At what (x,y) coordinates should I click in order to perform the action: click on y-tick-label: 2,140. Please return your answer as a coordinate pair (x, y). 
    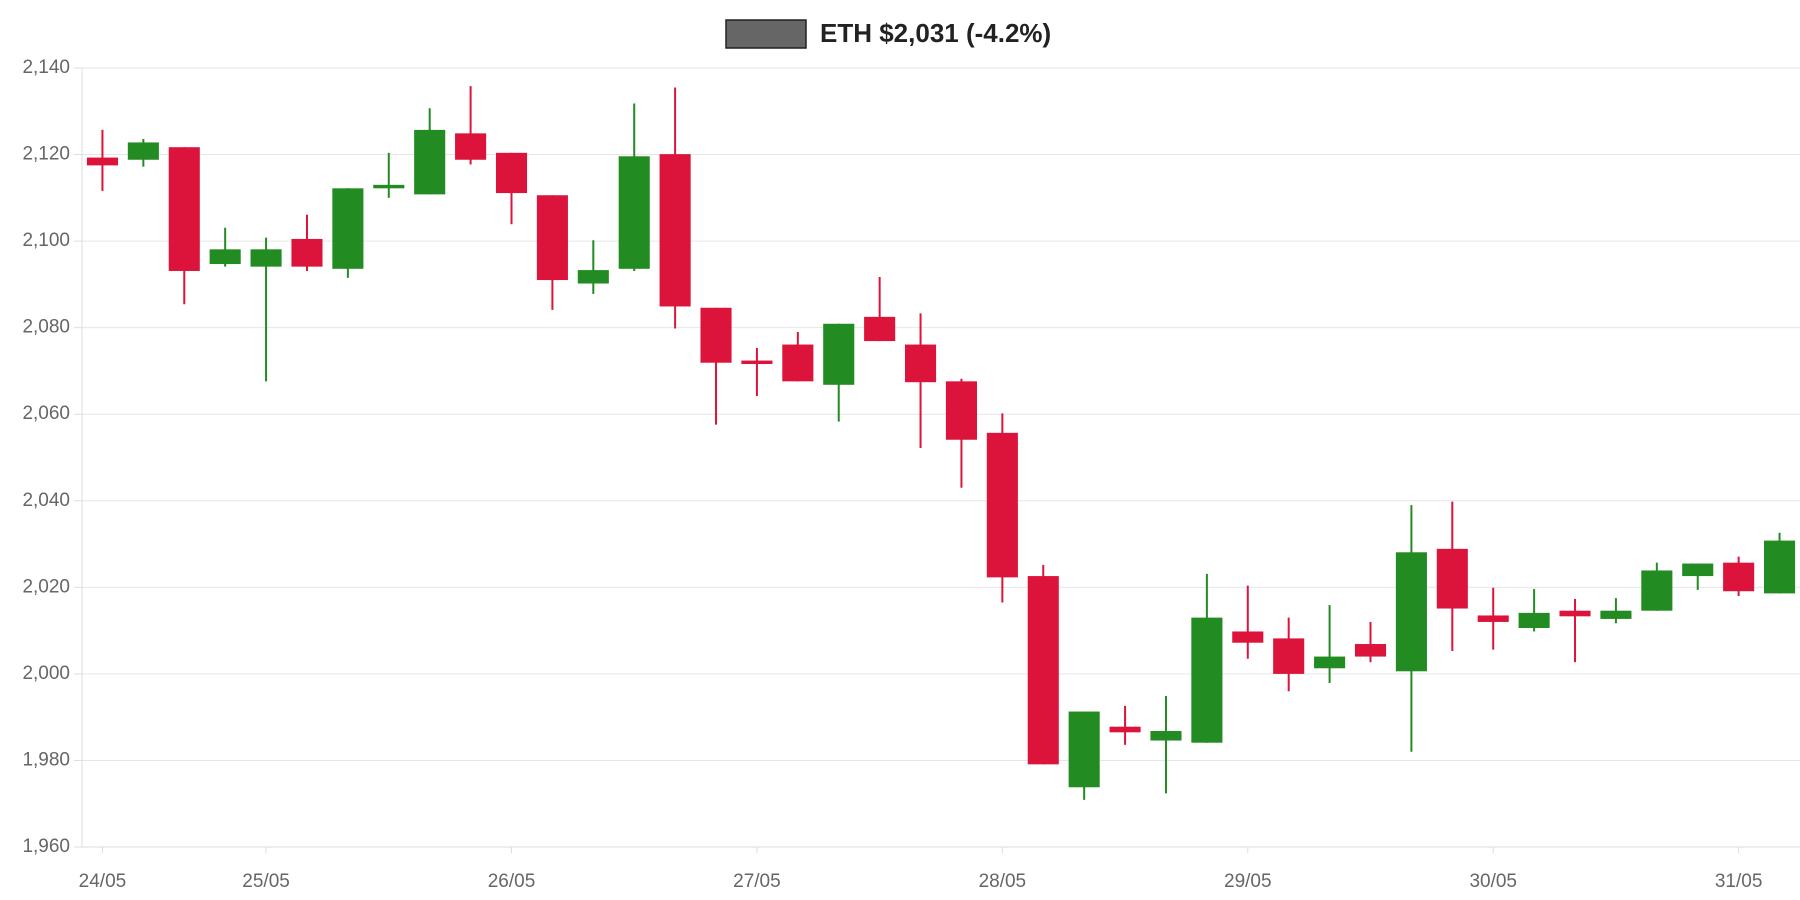
    Looking at the image, I should click on (46, 67).